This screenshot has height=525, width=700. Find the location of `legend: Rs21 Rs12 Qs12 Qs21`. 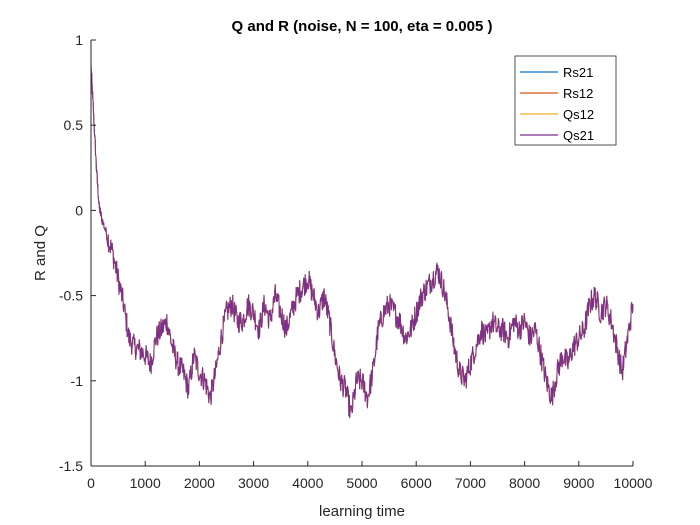

legend: Rs21 Rs12 Qs12 Qs21 is located at coordinates (565, 100).